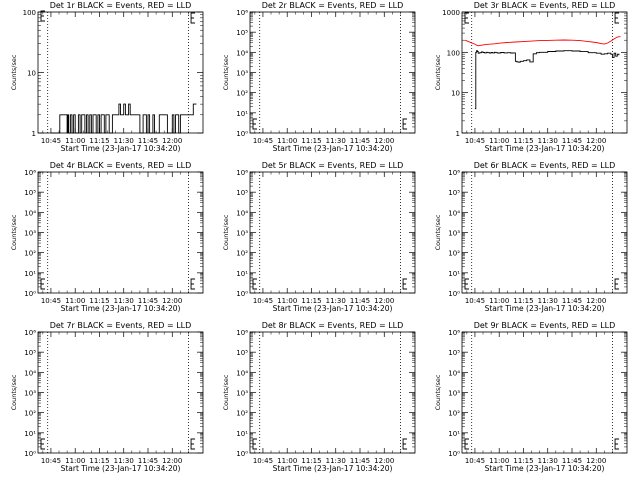  Describe the element at coordinates (34, 134) in the screenshot. I see `y-tick-label: 1` at that location.